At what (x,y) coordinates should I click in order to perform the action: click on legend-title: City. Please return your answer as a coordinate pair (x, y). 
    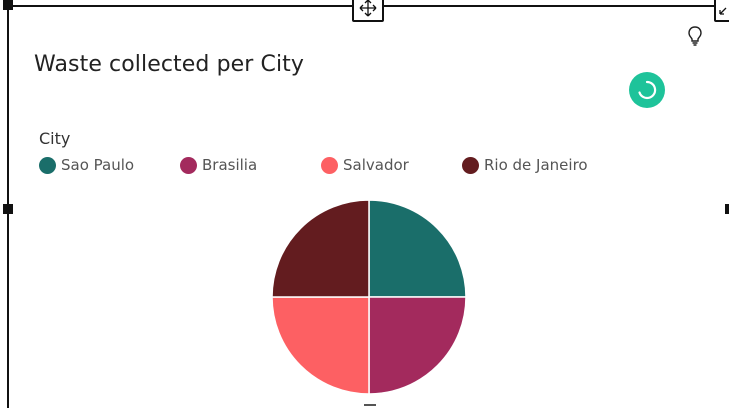
    Looking at the image, I should click on (55, 138).